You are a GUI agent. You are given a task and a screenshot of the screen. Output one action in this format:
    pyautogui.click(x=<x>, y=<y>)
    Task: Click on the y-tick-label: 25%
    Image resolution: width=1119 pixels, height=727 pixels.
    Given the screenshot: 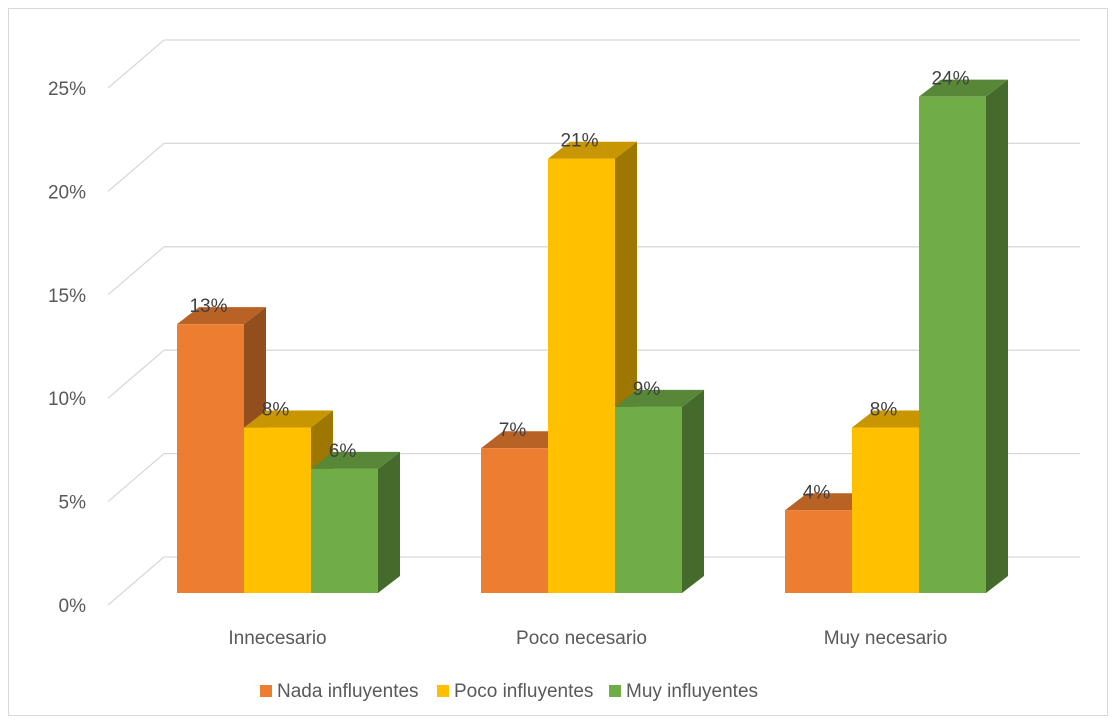 What is the action you would take?
    pyautogui.click(x=67, y=89)
    